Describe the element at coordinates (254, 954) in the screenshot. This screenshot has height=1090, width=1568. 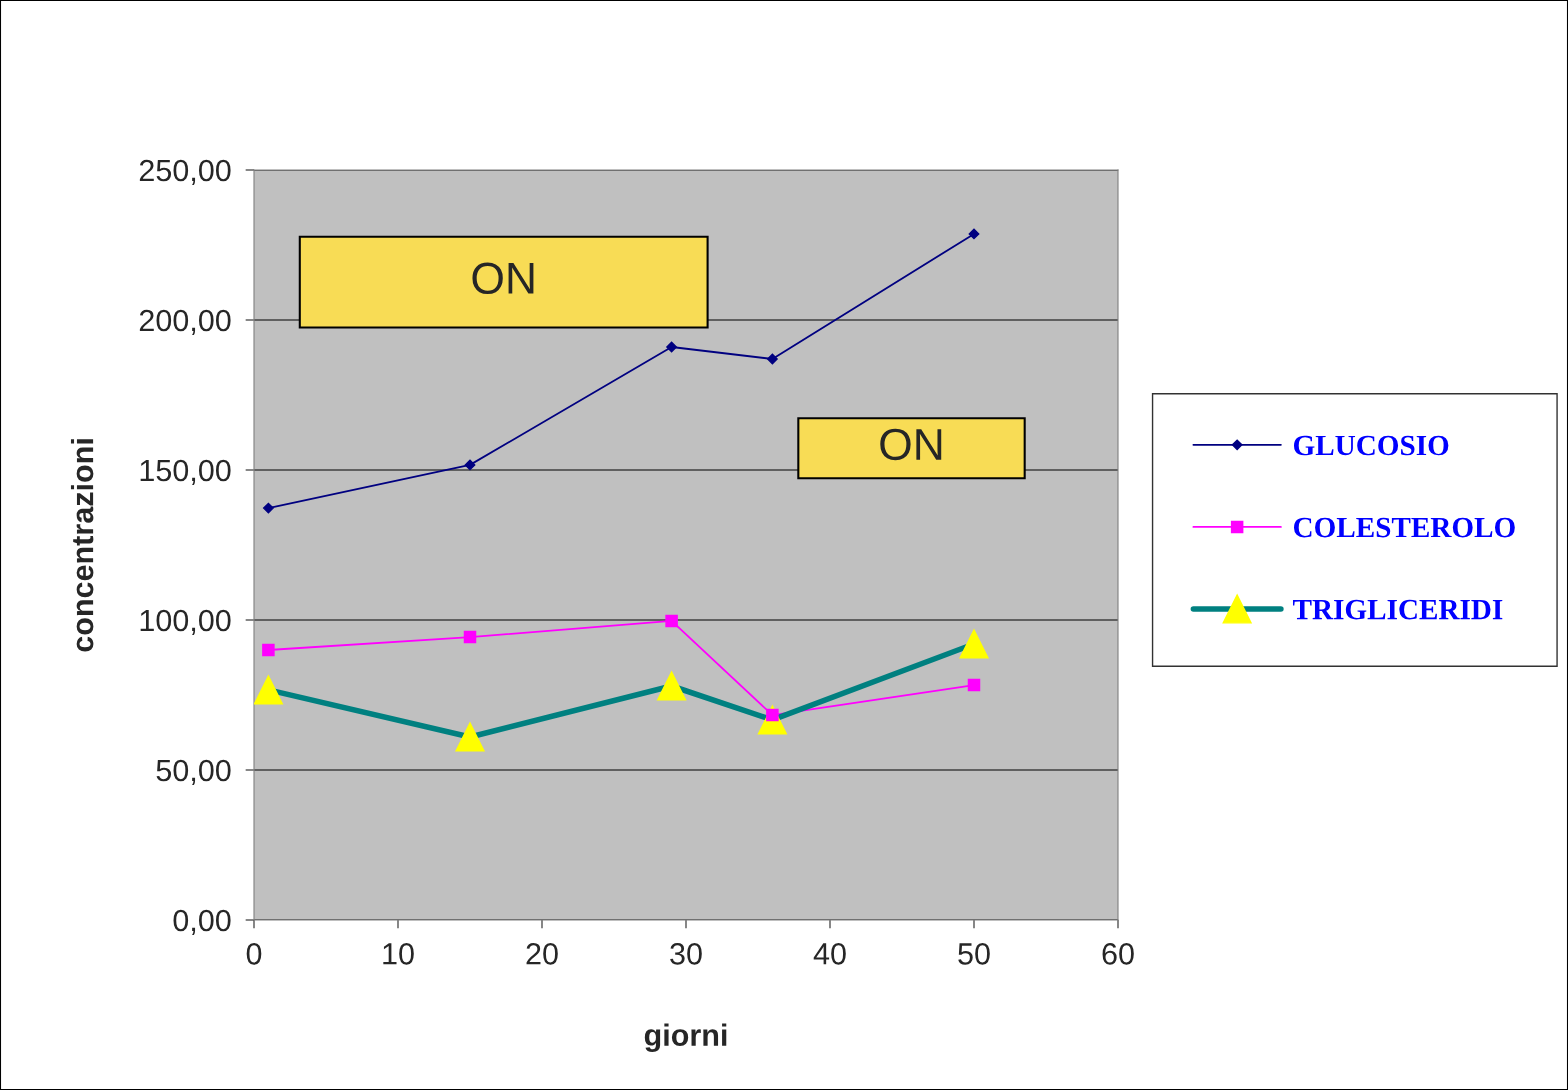
I see `x-tick-label: 0` at that location.